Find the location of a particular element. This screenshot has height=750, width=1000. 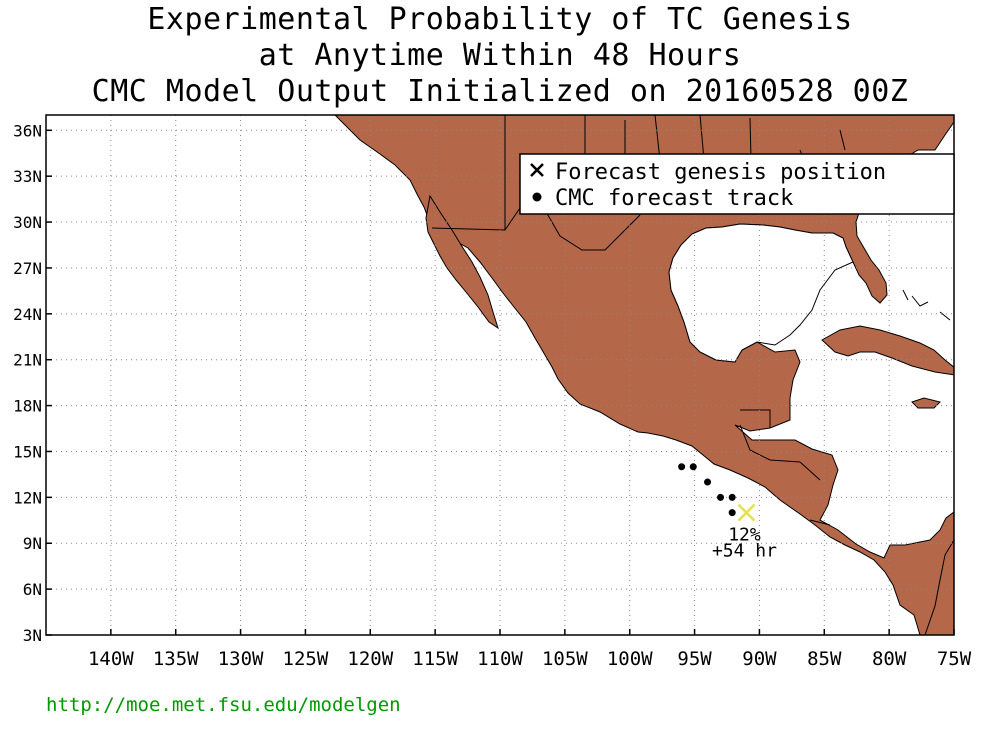

lon-tick-label: 100W is located at coordinates (630, 659).